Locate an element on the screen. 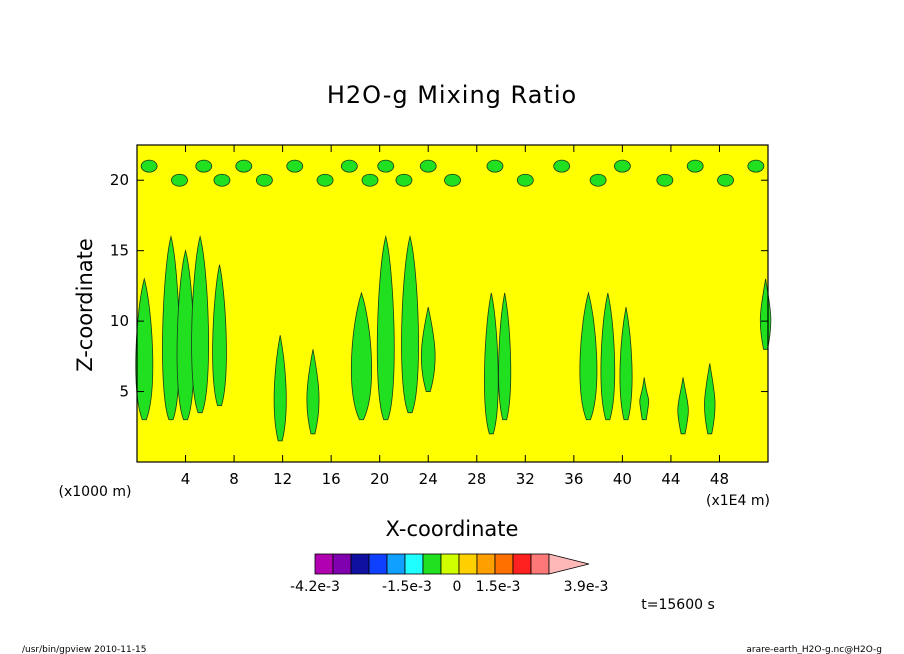 The image size is (904, 654). colorbar-label-4: 3.9e-3 is located at coordinates (586, 587).